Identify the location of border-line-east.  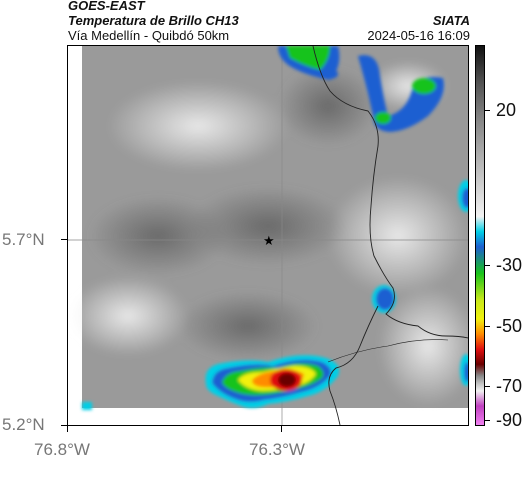
(388, 351).